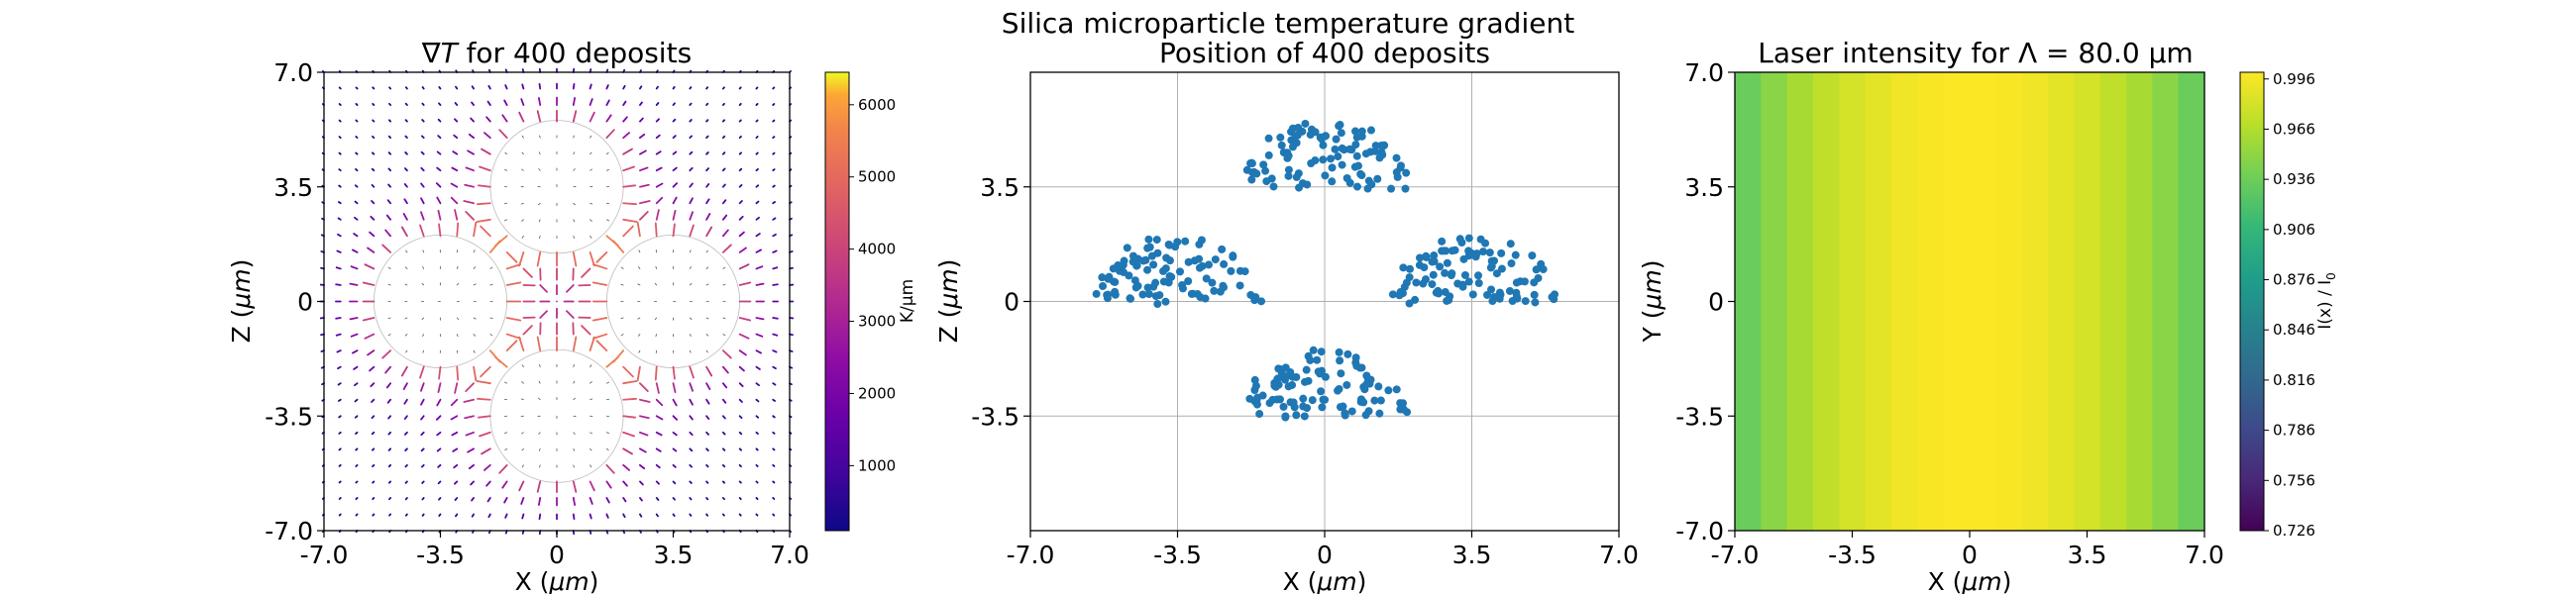 This screenshot has width=2576, height=594. I want to click on colorbar-tick-label: 0.966, so click(2294, 129).